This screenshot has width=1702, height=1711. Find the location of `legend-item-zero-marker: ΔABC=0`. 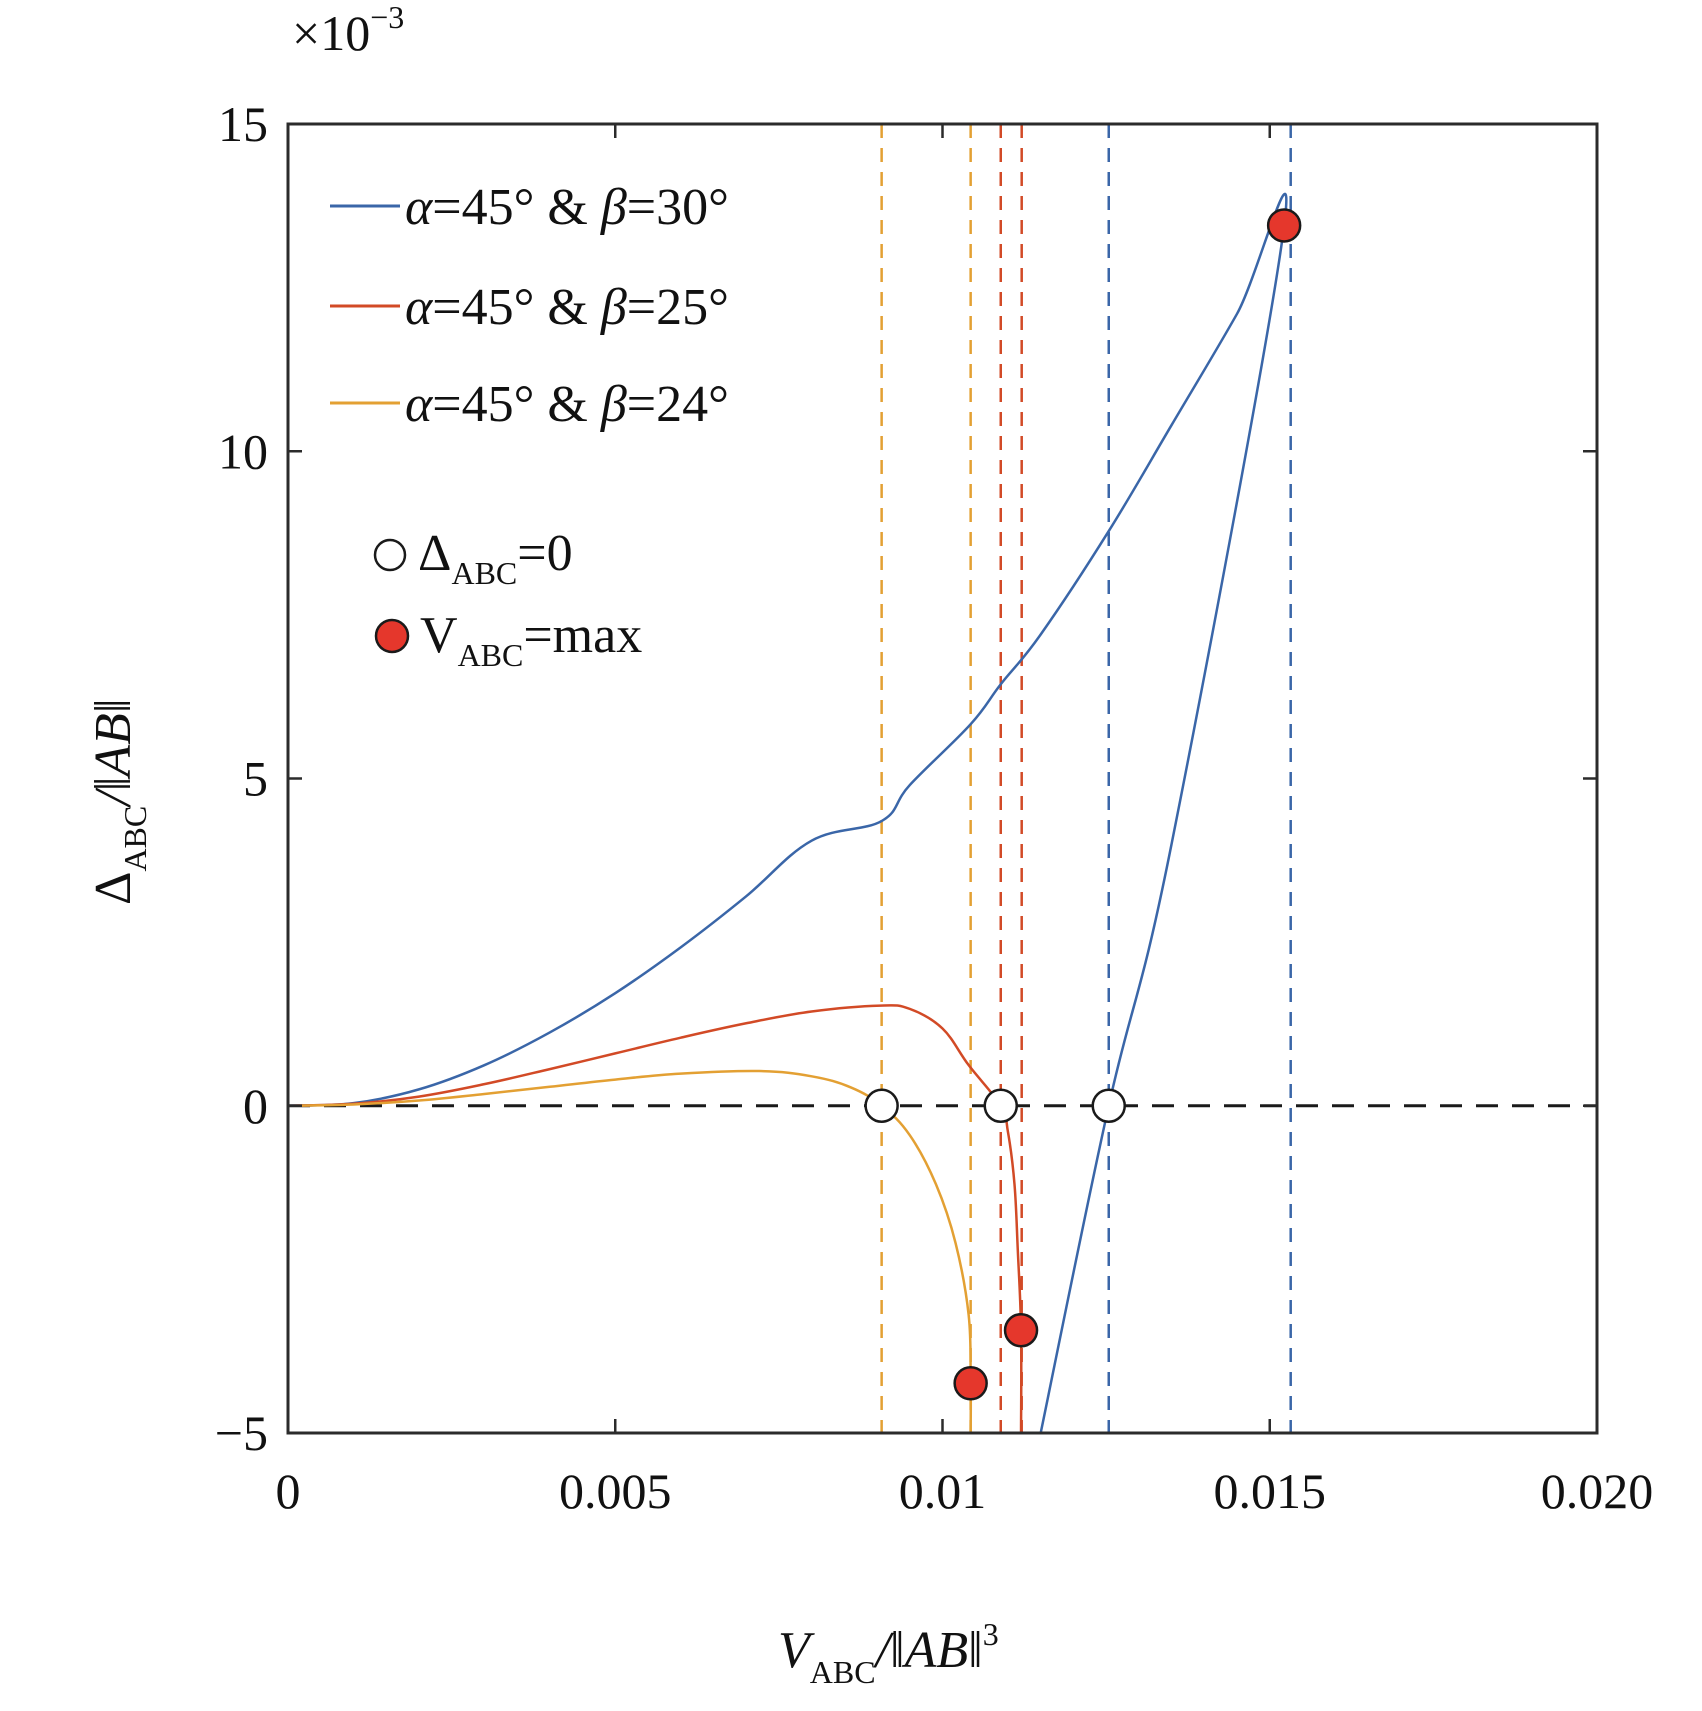

legend-item-zero-marker: ΔABC=0 is located at coordinates (473, 558).